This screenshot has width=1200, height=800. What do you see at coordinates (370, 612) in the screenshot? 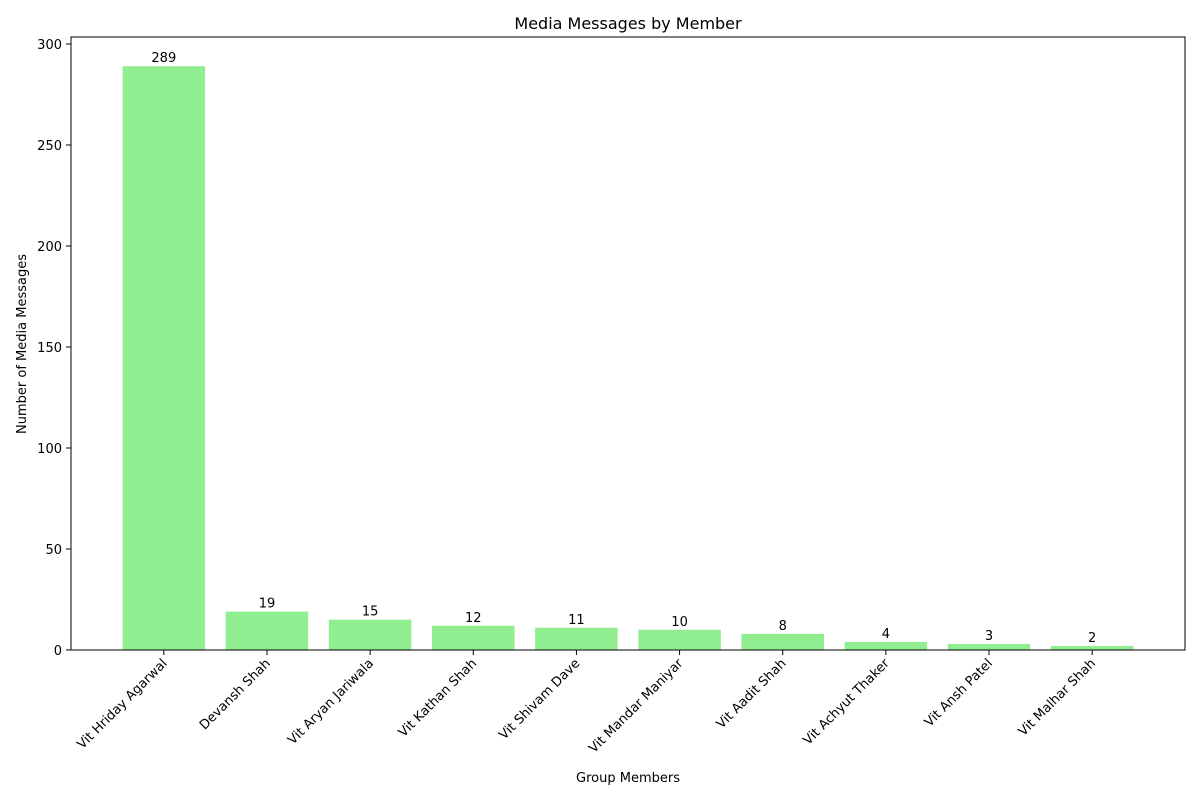
I see `data-label-2: 15` at bounding box center [370, 612].